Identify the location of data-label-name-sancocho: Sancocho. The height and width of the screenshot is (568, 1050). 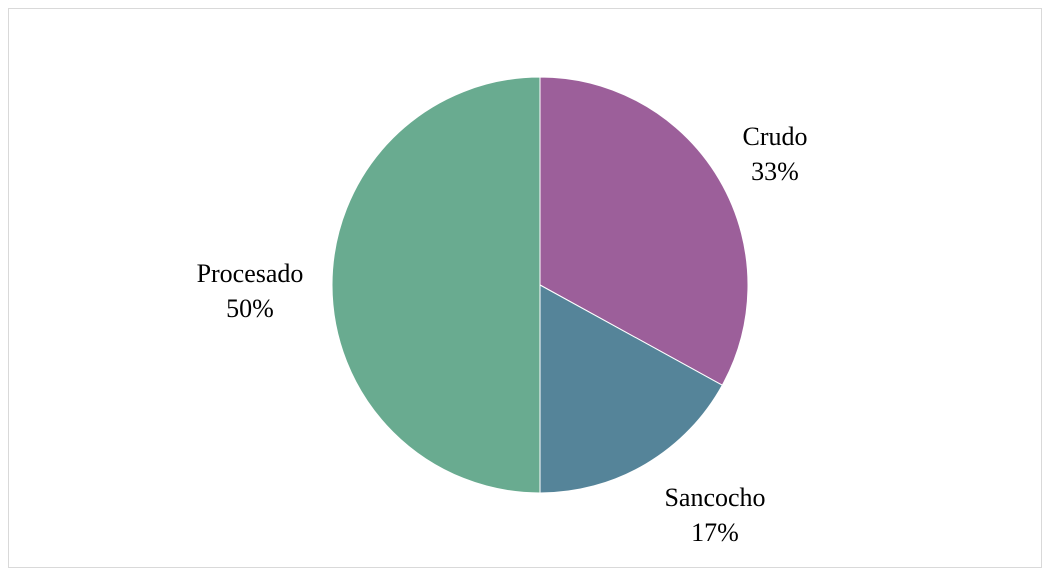
(714, 497).